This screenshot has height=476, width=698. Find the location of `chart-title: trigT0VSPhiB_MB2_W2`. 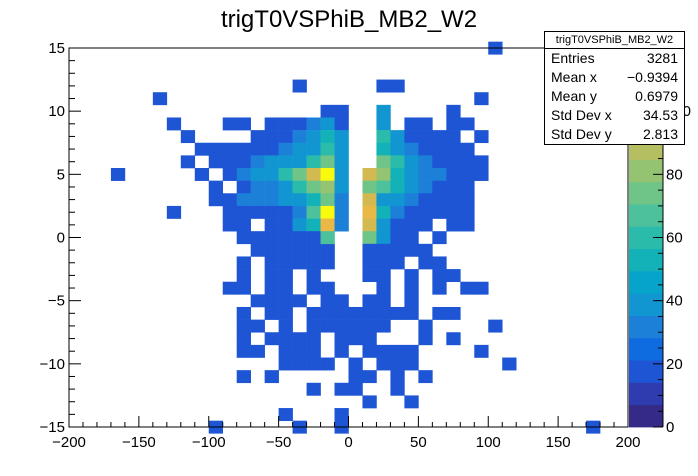

chart-title: trigT0VSPhiB_MB2_W2 is located at coordinates (349, 19).